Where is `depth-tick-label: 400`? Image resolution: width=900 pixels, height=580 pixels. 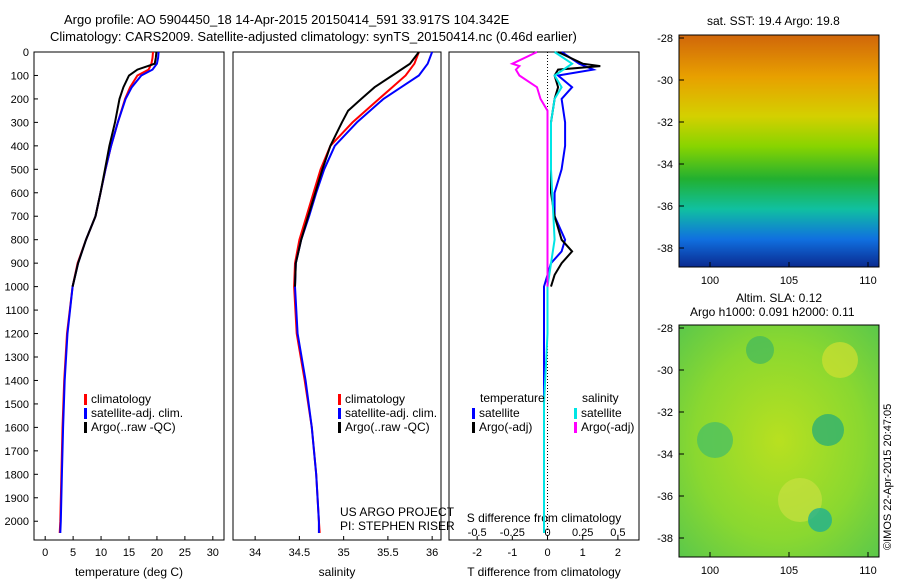 depth-tick-label: 400 is located at coordinates (20, 147).